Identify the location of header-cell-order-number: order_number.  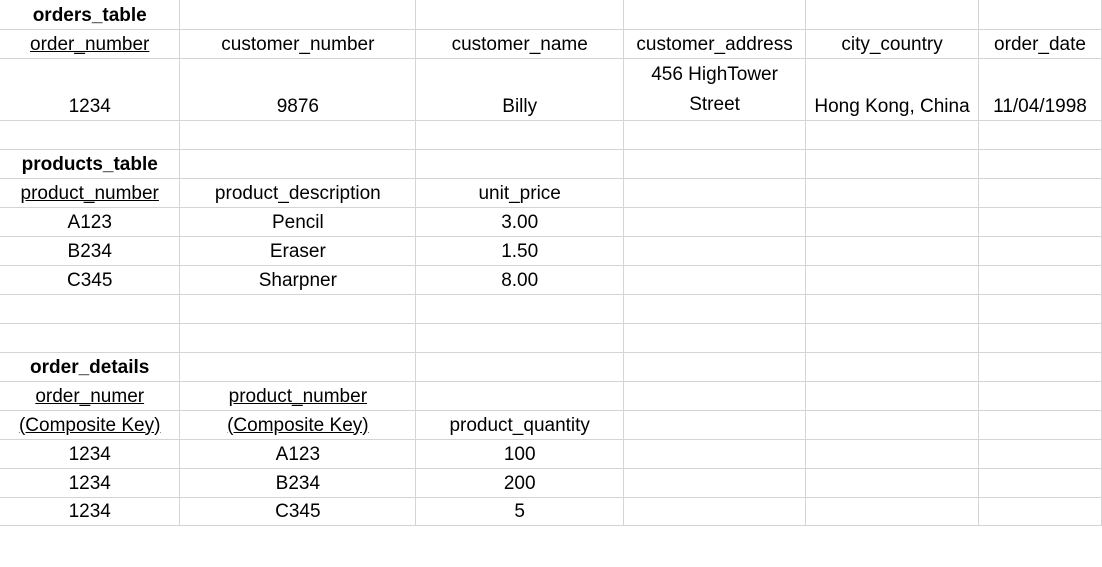
(90, 44).